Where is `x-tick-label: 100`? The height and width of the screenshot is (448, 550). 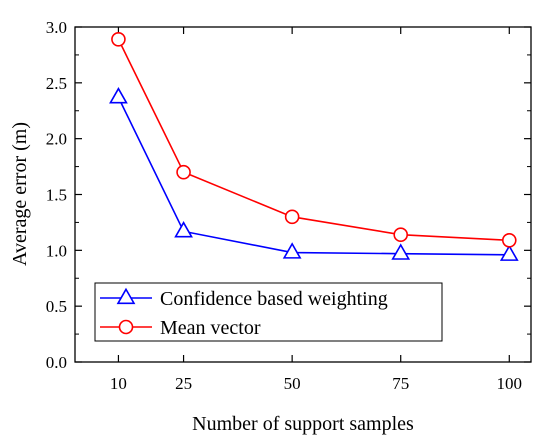
x-tick-label: 100 is located at coordinates (510, 383).